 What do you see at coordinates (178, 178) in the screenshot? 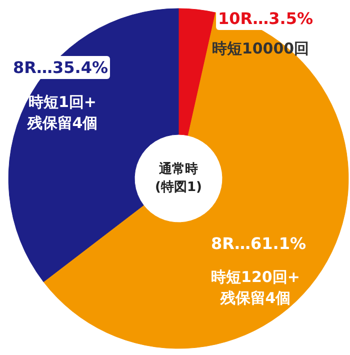
I see `text: 通常時 (特図1)` at bounding box center [178, 178].